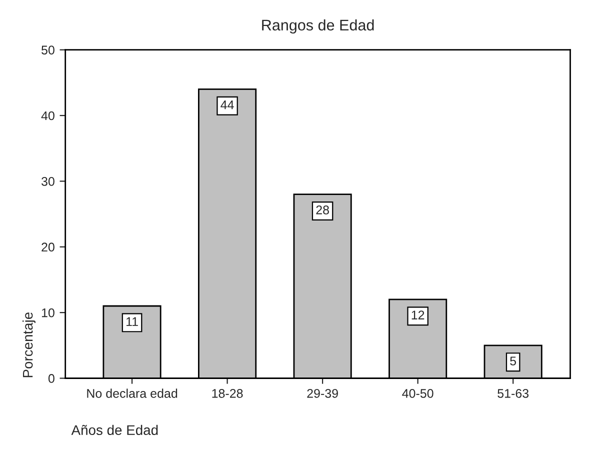 The image size is (594, 453). I want to click on data-label: 28, so click(322, 210).